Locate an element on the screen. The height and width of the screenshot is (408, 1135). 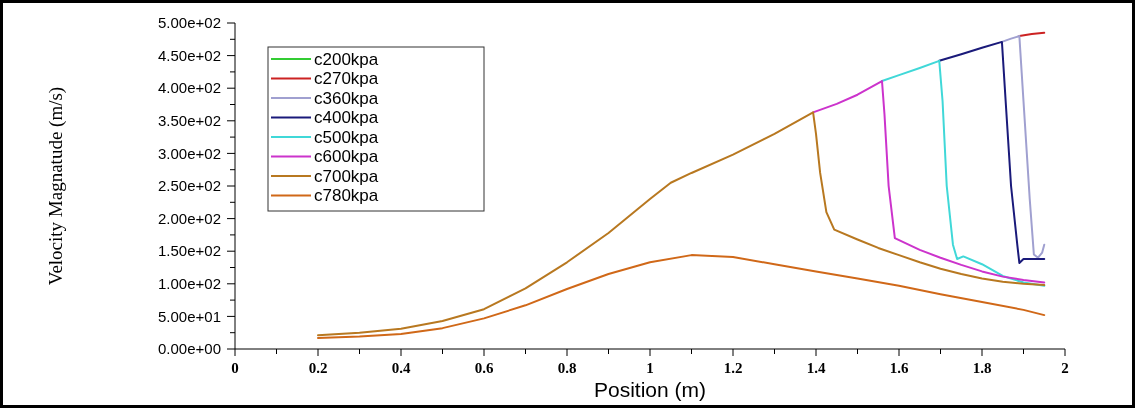
y-axis-title: Velocity Magnatude (m/s) is located at coordinates (56, 186).